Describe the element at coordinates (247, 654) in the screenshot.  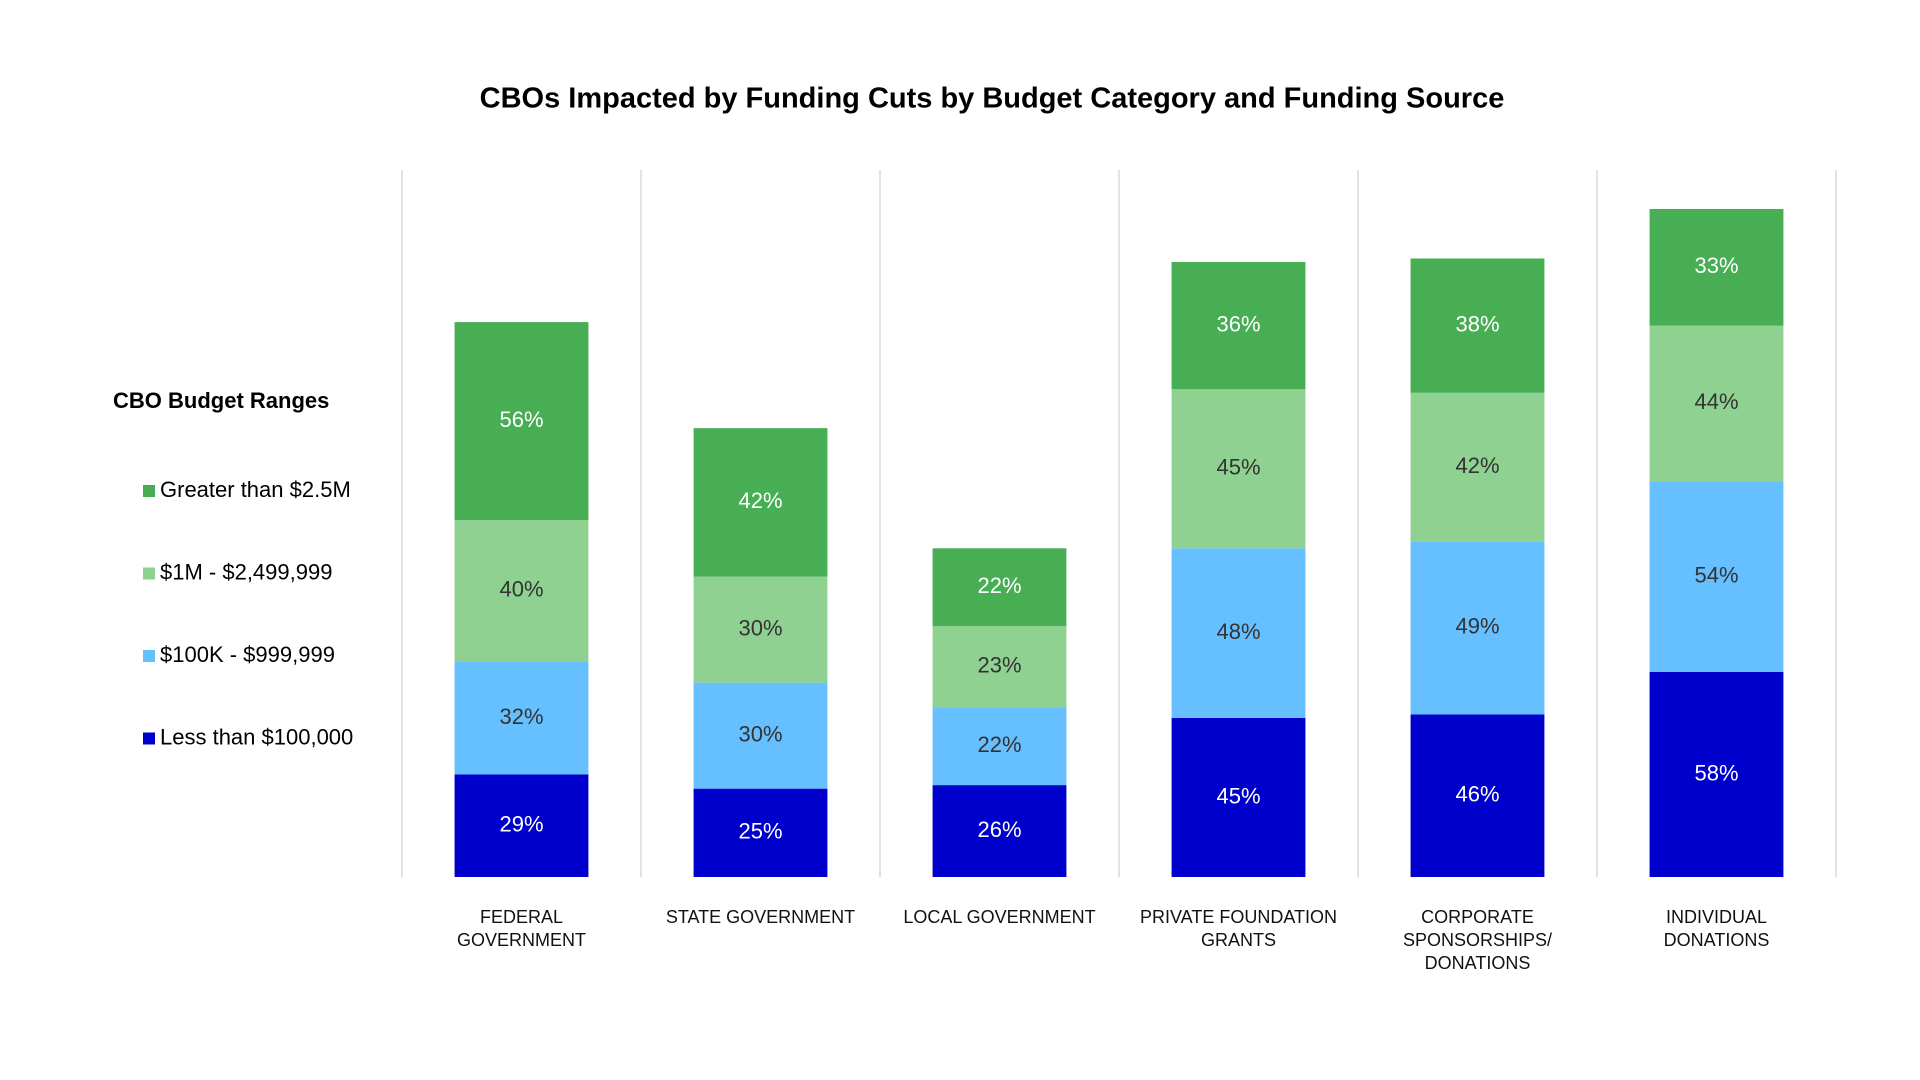
I see `legend-label: $100K - $999,999` at that location.